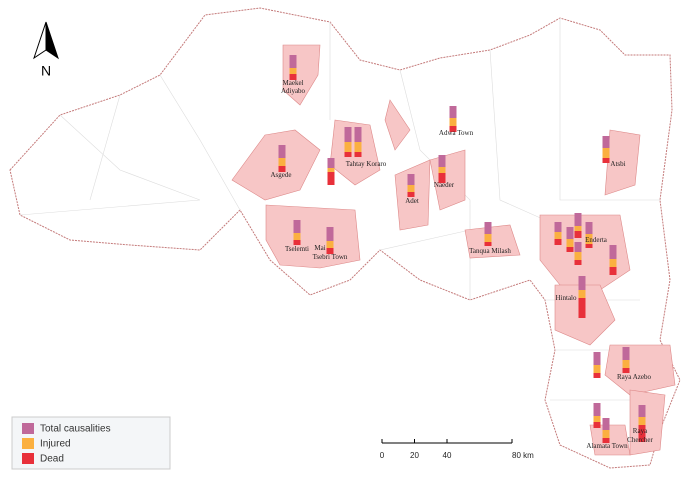 The height and width of the screenshot is (479, 685). What do you see at coordinates (366, 164) in the screenshot?
I see `place-label: Tahtay Koraro` at bounding box center [366, 164].